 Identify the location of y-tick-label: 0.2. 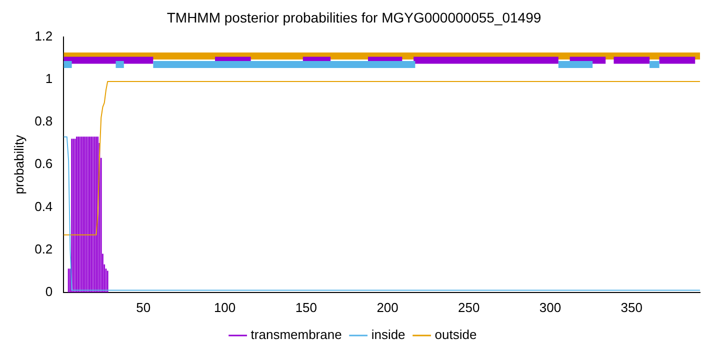
(43, 248).